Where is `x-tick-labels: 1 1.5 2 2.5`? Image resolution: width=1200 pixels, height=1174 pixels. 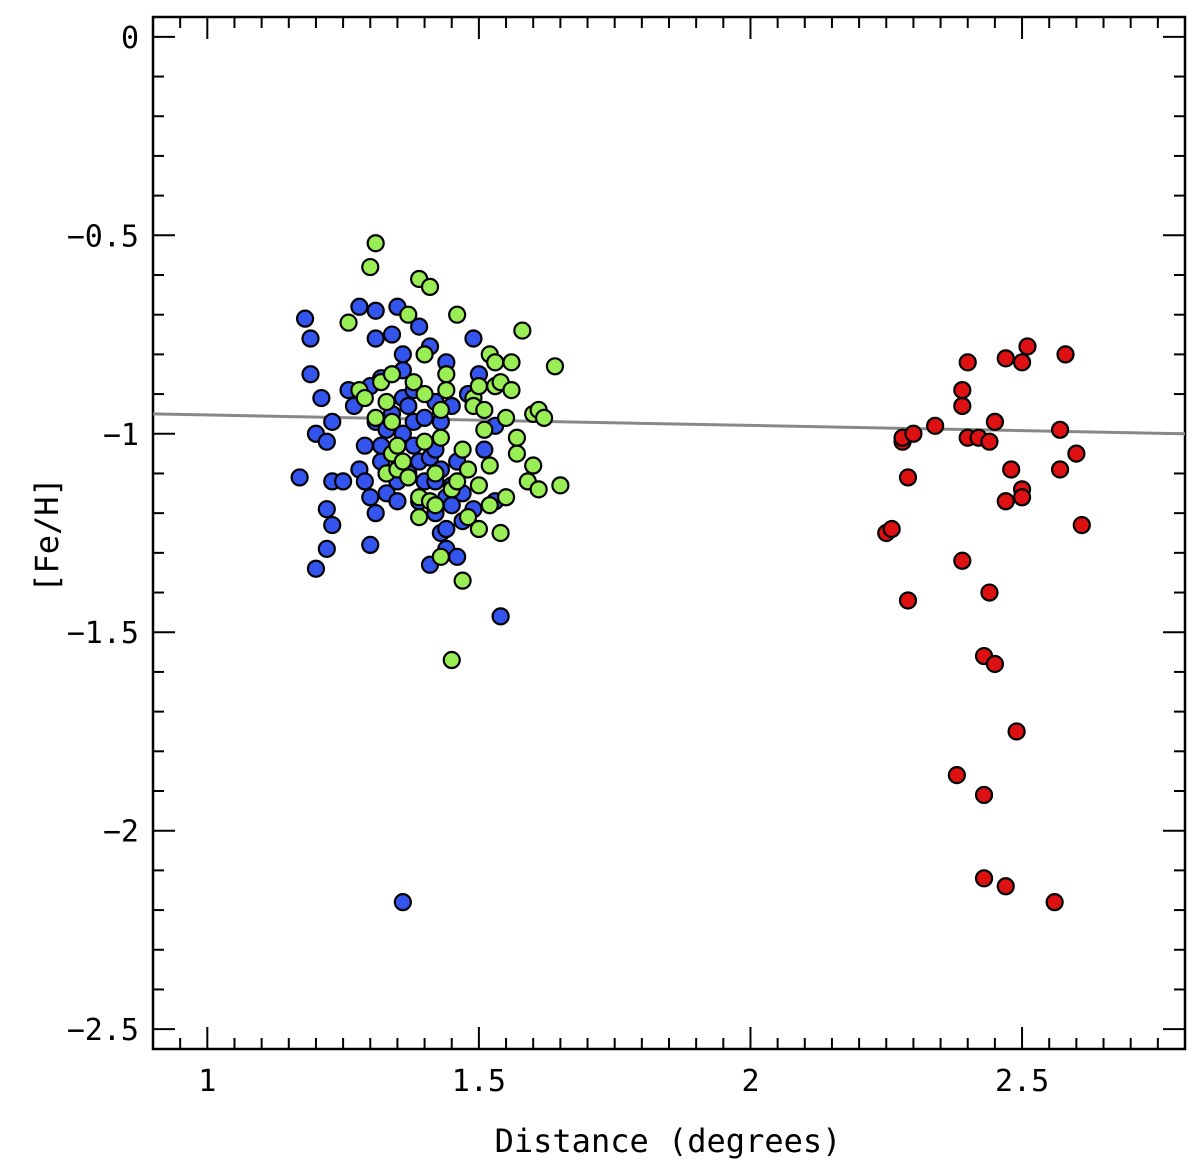 x-tick-labels: 1 1.5 2 2.5 is located at coordinates (623, 1081).